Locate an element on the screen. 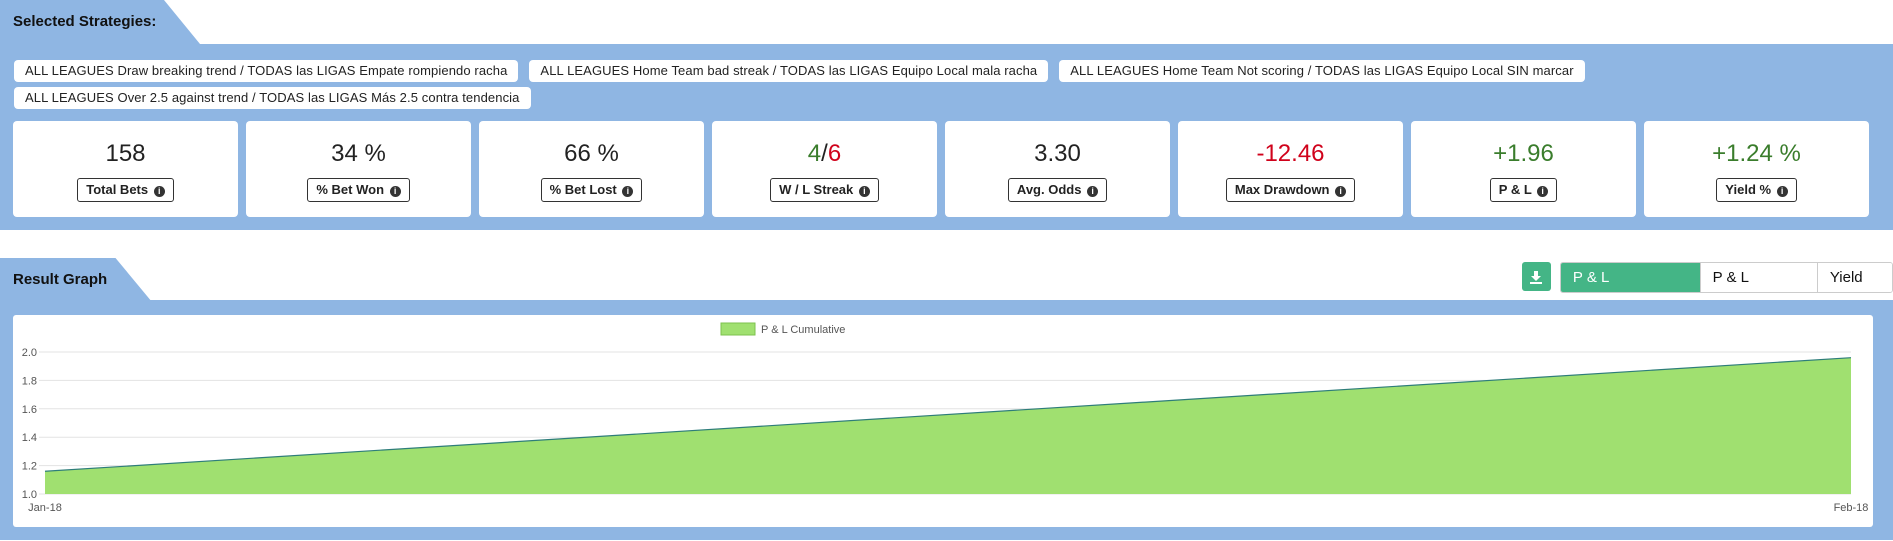 The width and height of the screenshot is (1893, 541). loss-streak: 6 is located at coordinates (834, 153).